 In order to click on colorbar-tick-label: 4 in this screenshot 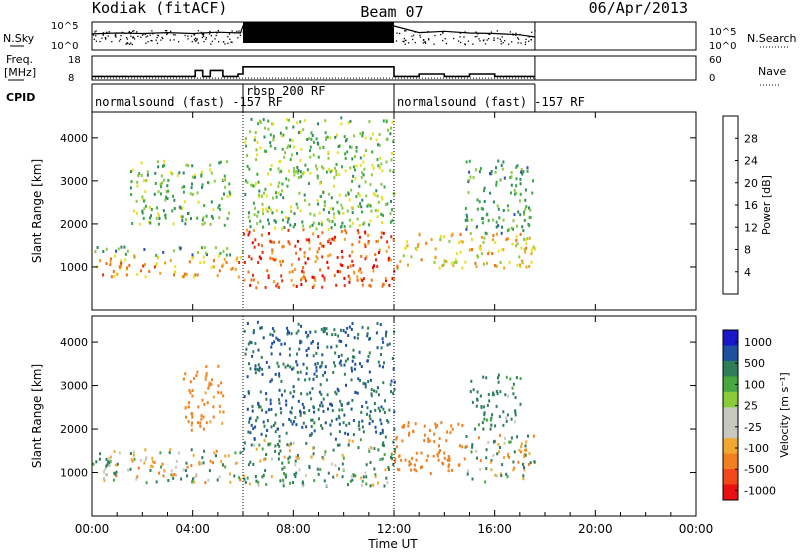, I will do `click(747, 272)`.